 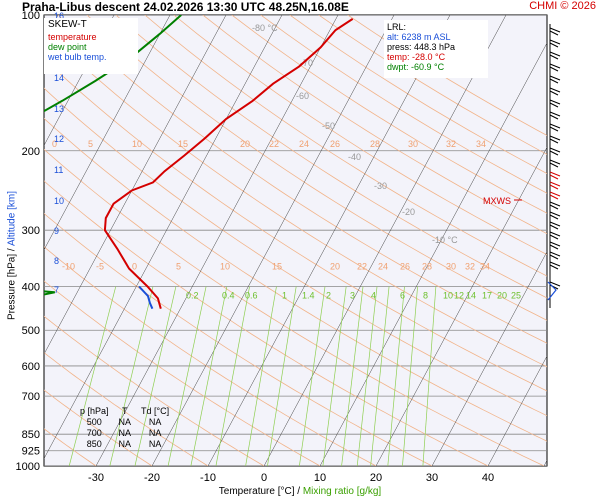 What do you see at coordinates (56, 261) in the screenshot?
I see `altitude-tick-label: 8` at bounding box center [56, 261].